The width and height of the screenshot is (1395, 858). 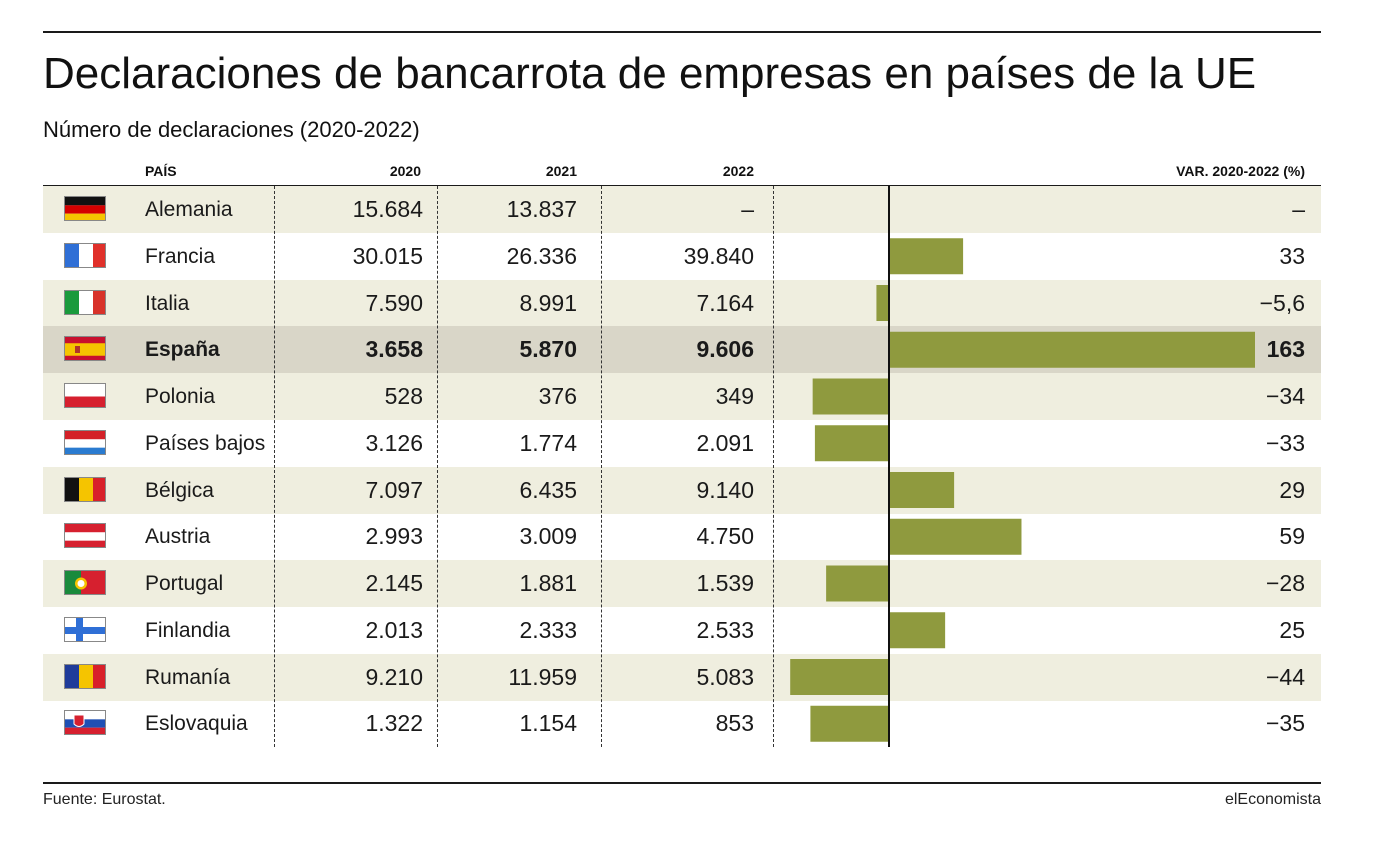 What do you see at coordinates (734, 396) in the screenshot?
I see `value-2022: 349` at bounding box center [734, 396].